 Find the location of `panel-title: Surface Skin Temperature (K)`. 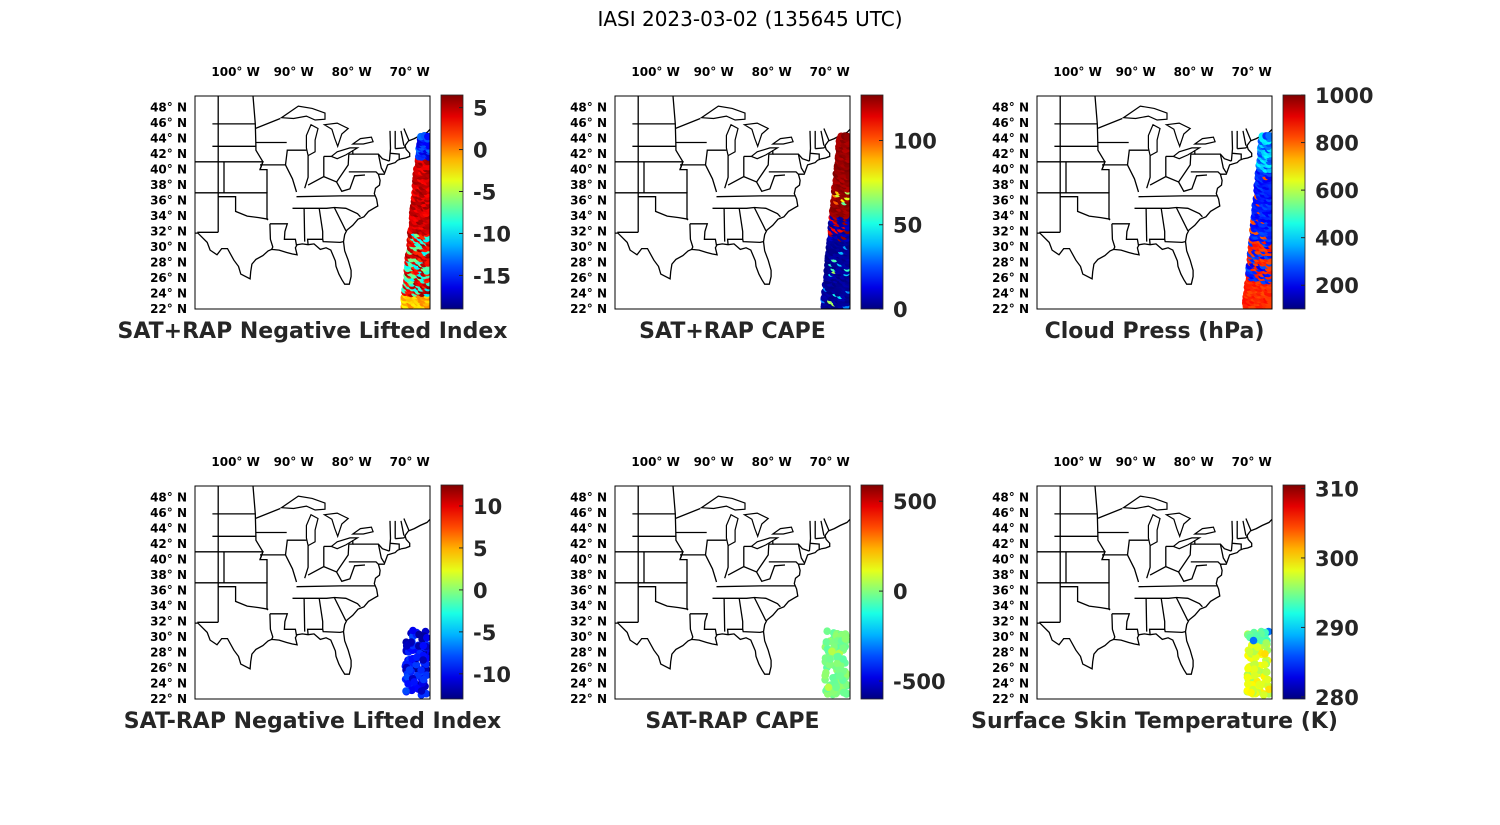

panel-title: Surface Skin Temperature (K) is located at coordinates (1154, 721).